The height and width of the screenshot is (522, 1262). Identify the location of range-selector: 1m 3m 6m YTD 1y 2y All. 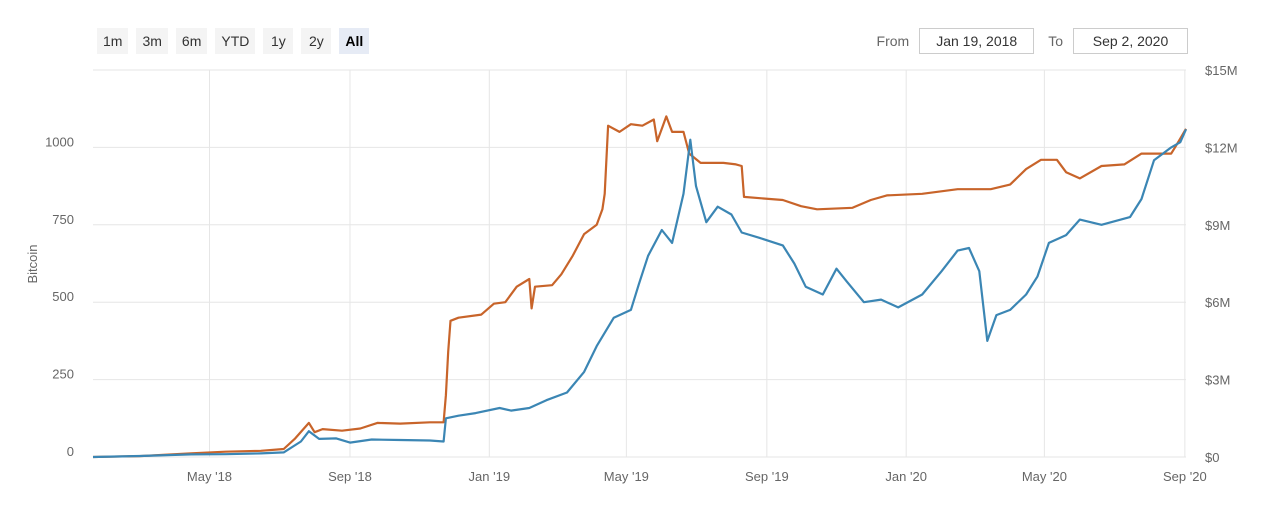
(233, 41).